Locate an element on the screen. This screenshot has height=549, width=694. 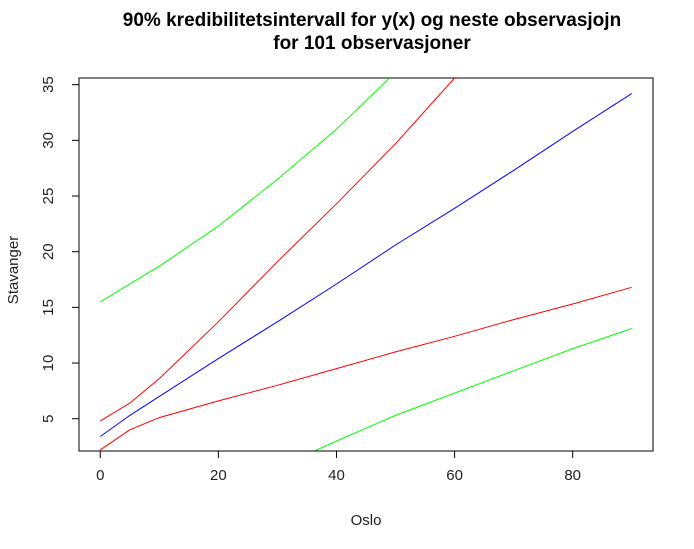
y-tick-label: 30 is located at coordinates (48, 140).